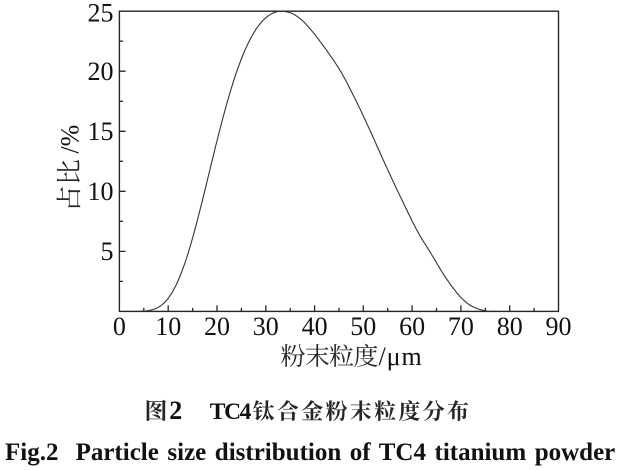 This screenshot has width=629, height=470. Describe the element at coordinates (559, 326) in the screenshot. I see `svg-text: 90` at that location.